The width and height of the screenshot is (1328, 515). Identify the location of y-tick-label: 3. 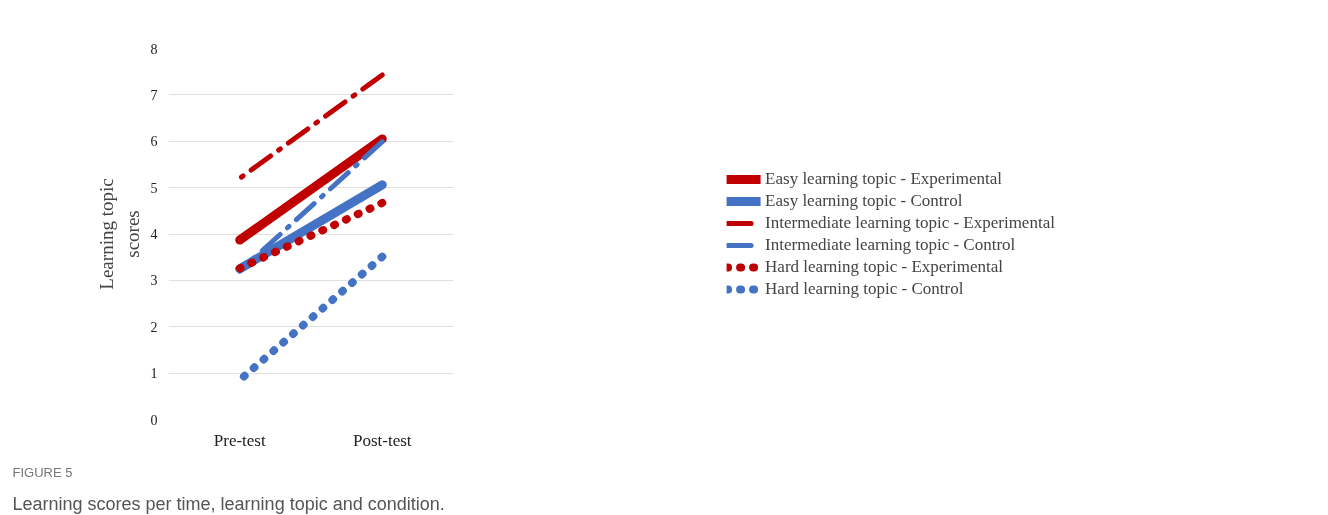
(154, 281).